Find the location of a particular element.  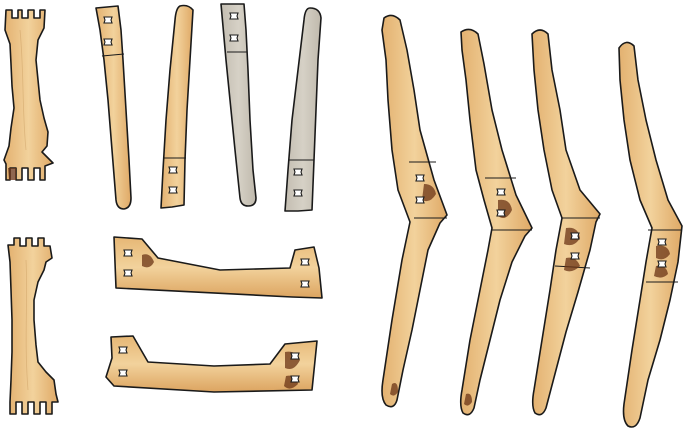

seat-rail-bottom is located at coordinates (211, 364).